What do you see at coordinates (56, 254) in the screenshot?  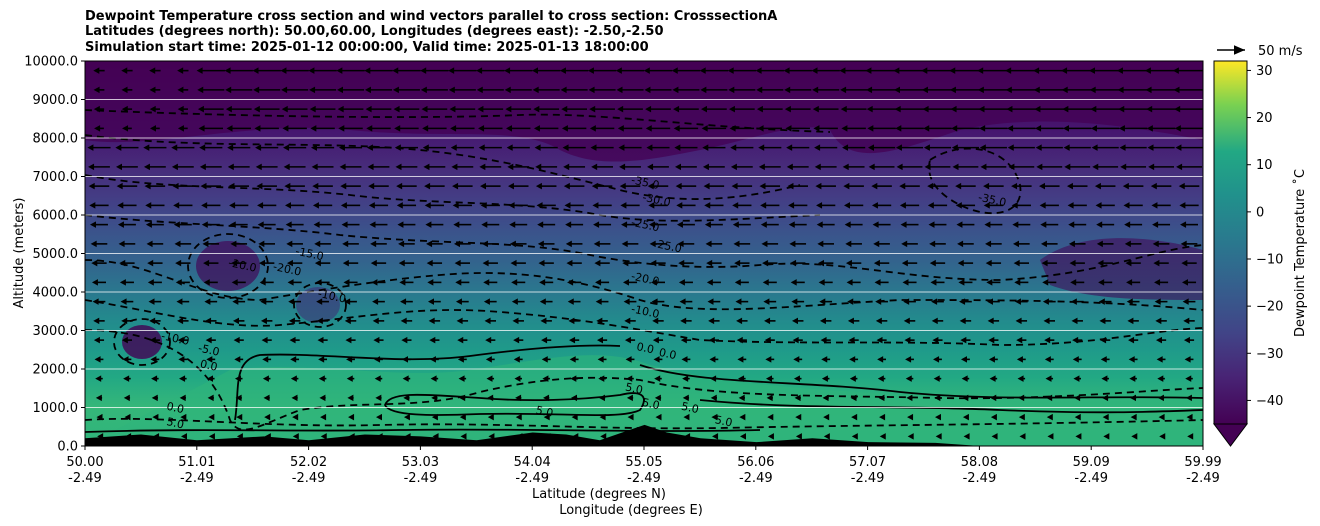 I see `y-tick-label: 5000.0` at bounding box center [56, 254].